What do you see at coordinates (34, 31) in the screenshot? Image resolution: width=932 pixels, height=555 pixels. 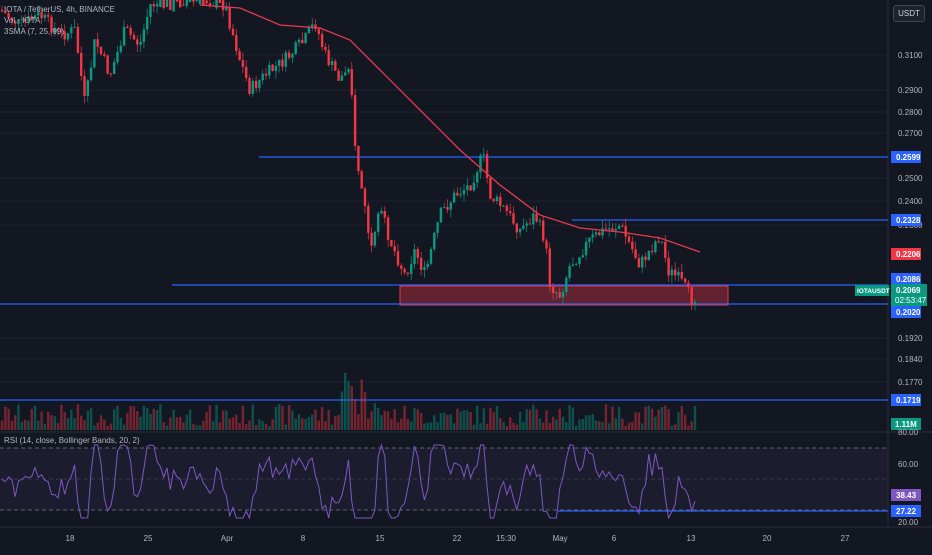 I see `sma-legend: 3SMA (7, 25, 99)` at bounding box center [34, 31].